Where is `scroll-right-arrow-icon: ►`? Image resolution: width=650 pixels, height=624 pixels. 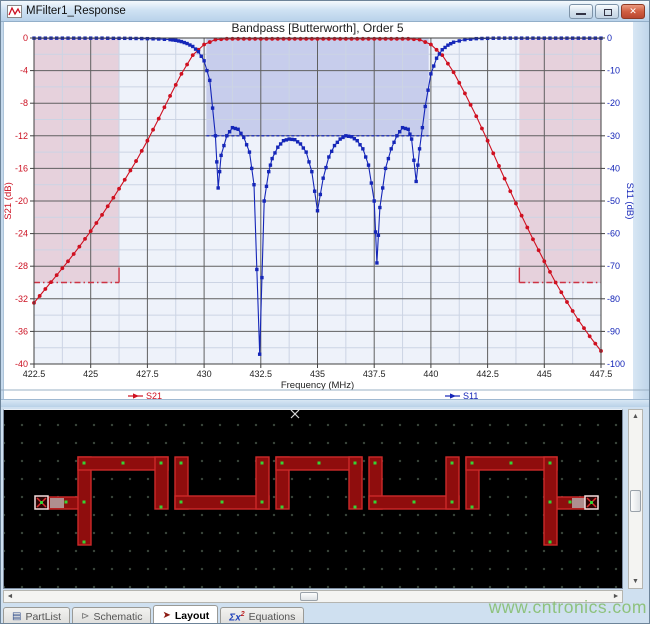 scroll-right-arrow-icon: ► is located at coordinates (616, 596).